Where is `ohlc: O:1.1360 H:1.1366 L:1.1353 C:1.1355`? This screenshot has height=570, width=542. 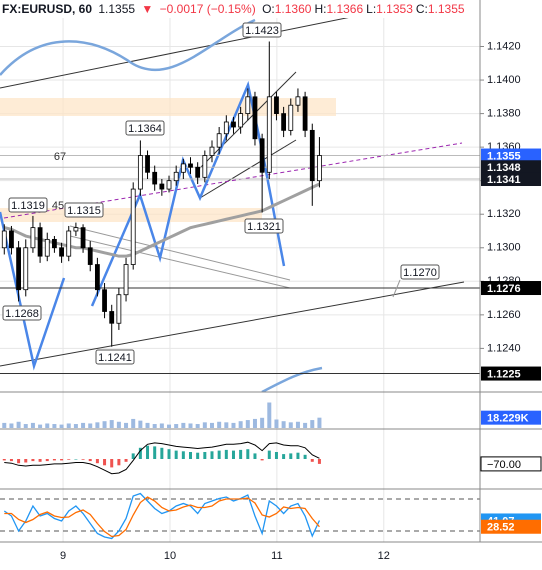
ohlc: O:1.1360 H:1.1366 L:1.1353 C:1.1355 is located at coordinates (365, 9).